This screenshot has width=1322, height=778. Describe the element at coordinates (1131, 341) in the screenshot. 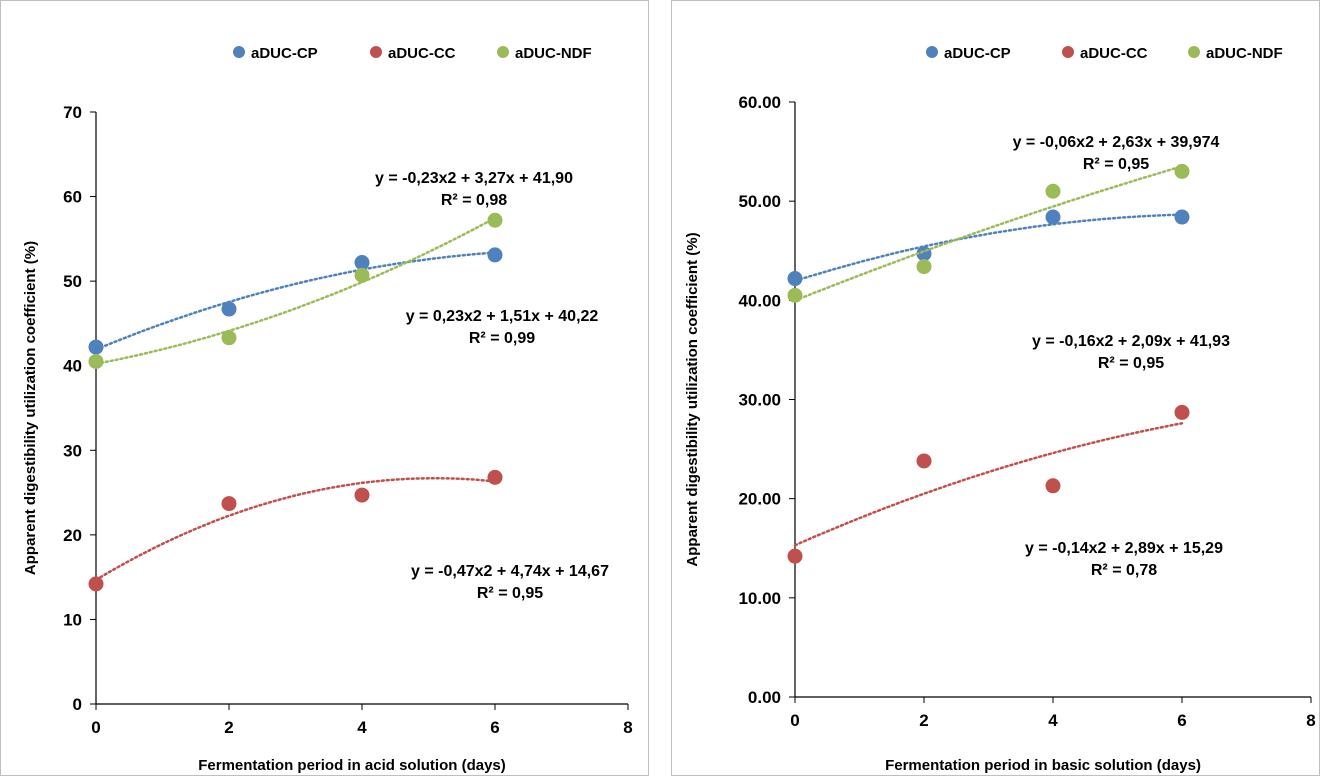

I see `trend-equation: y = -0,16x2 + 2,09x + 41,93` at that location.